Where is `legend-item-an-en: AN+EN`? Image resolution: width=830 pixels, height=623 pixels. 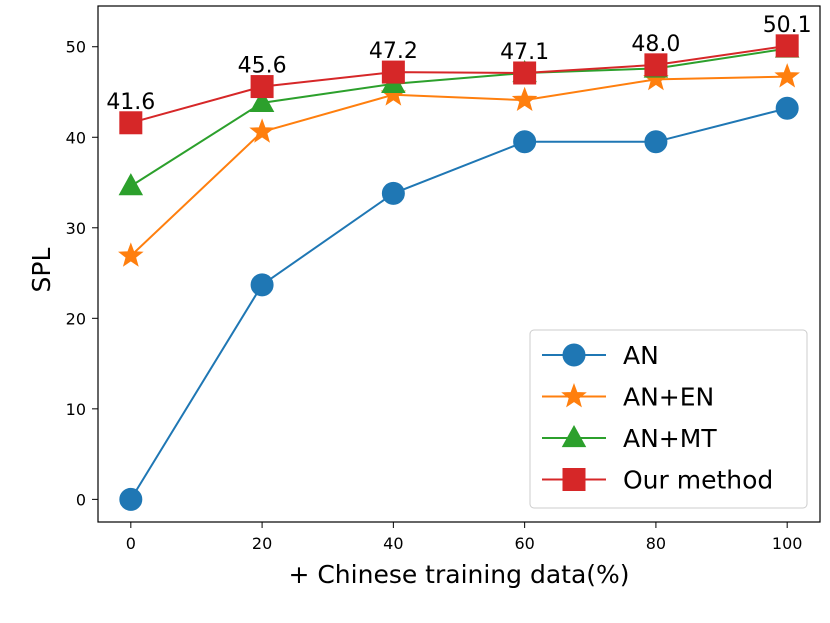
legend-item-an-en: AN+EN is located at coordinates (628, 397).